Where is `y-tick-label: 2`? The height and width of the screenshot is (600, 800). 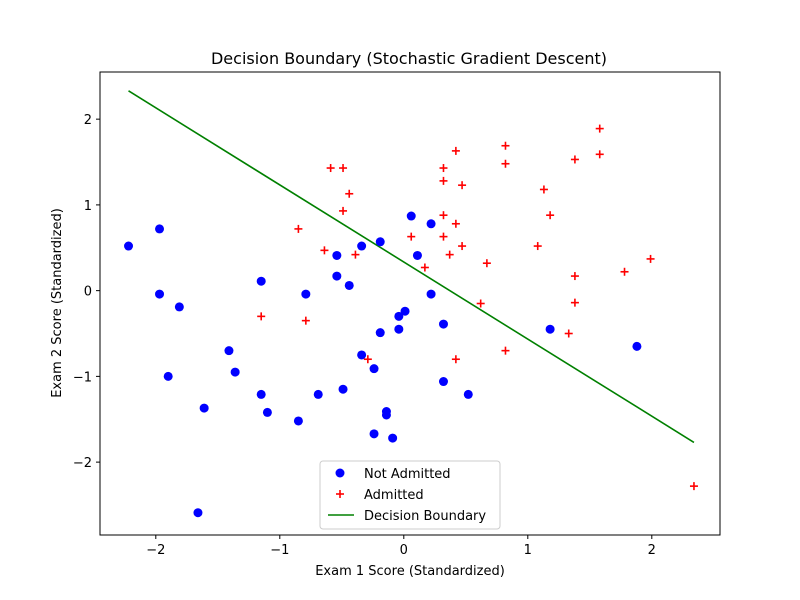
y-tick-label: 2 is located at coordinates (88, 120).